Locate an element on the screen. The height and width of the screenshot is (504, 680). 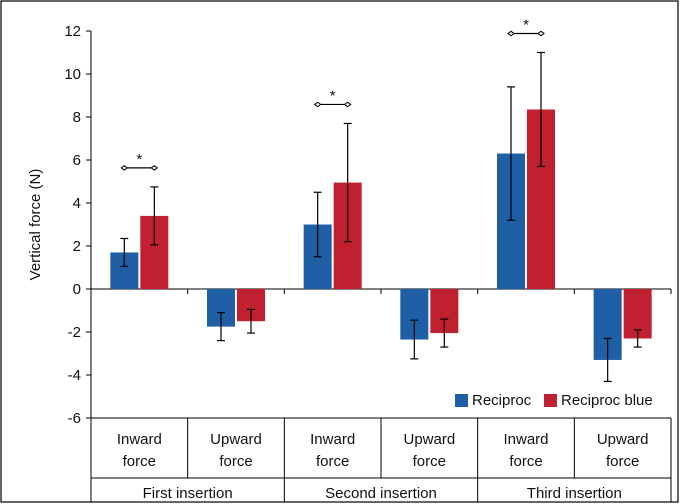
y-tick-label: 0 is located at coordinates (77, 289).